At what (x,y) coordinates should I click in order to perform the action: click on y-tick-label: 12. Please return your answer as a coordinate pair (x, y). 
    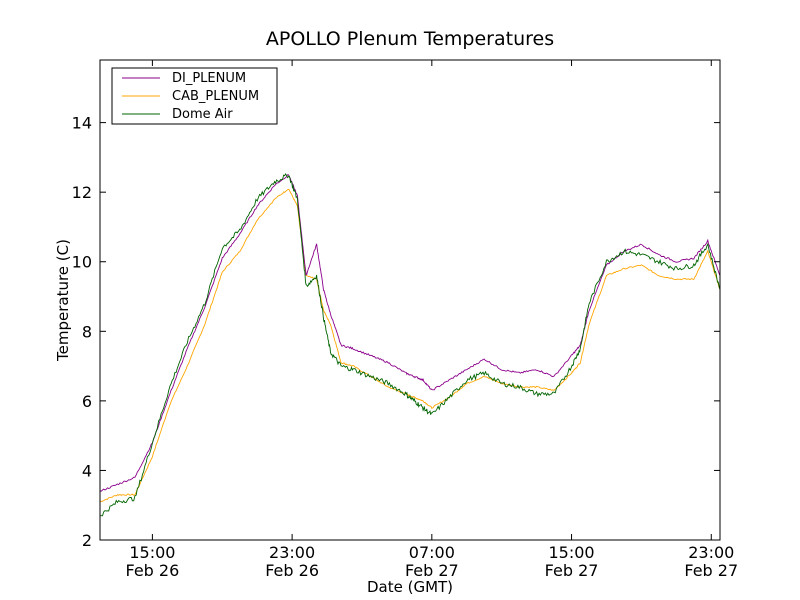
    Looking at the image, I should click on (82, 192).